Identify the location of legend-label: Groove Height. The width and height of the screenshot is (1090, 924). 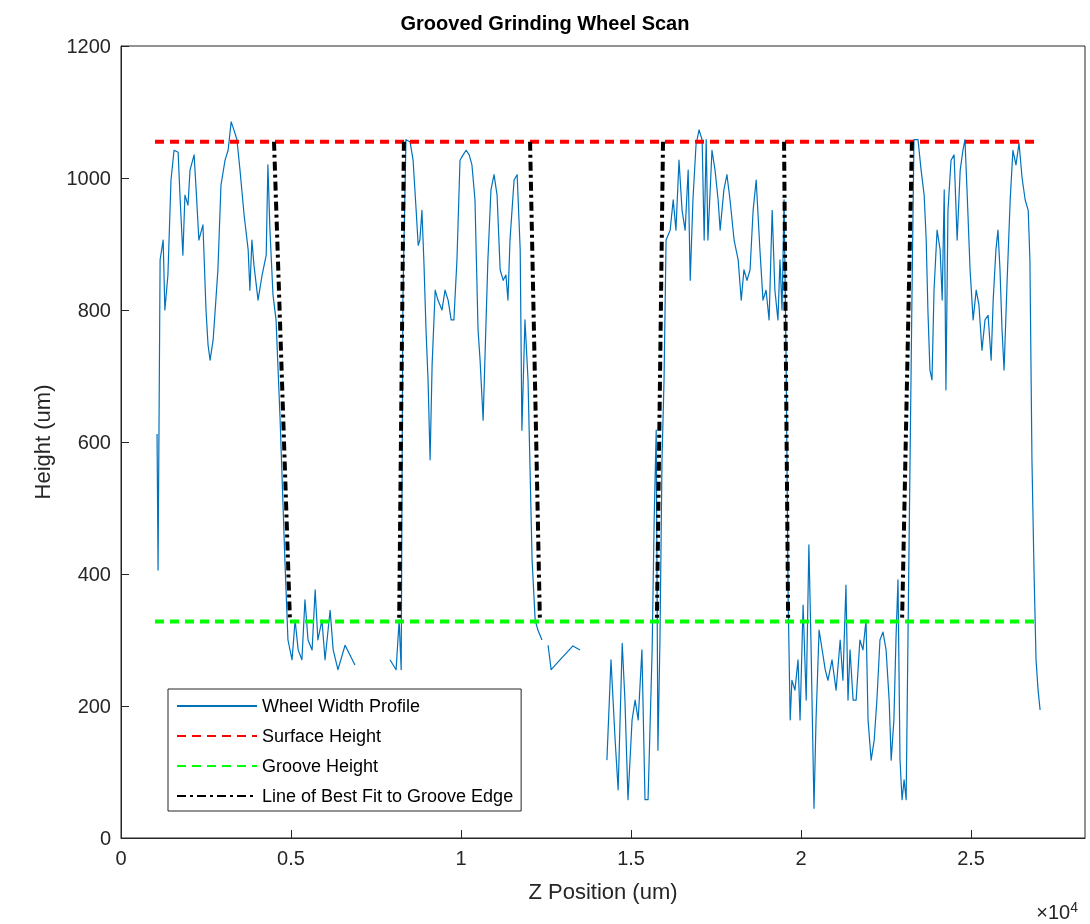
(320, 766).